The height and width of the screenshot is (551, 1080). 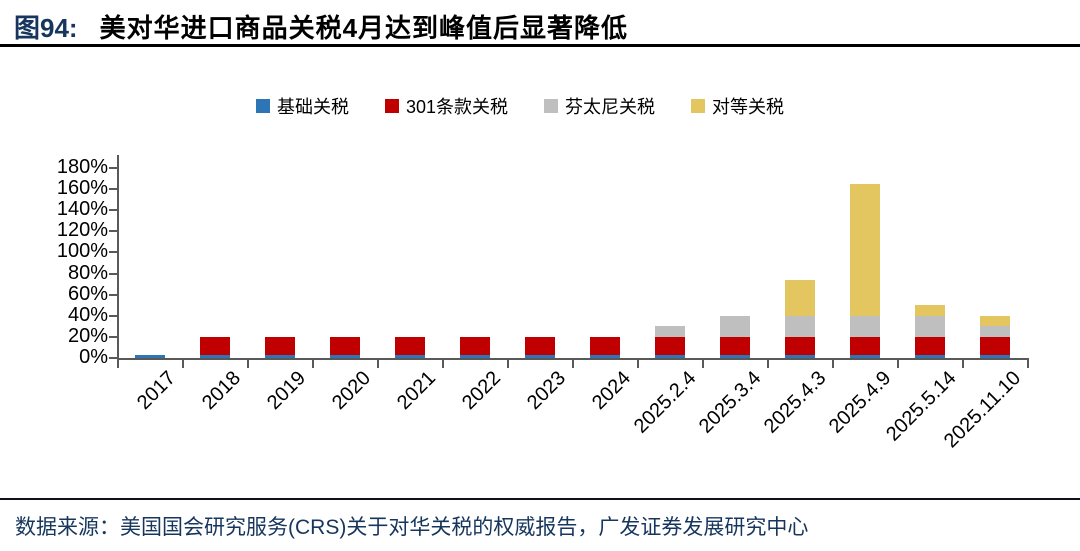 What do you see at coordinates (157, 391) in the screenshot?
I see `x-axis-category-label: 2017` at bounding box center [157, 391].